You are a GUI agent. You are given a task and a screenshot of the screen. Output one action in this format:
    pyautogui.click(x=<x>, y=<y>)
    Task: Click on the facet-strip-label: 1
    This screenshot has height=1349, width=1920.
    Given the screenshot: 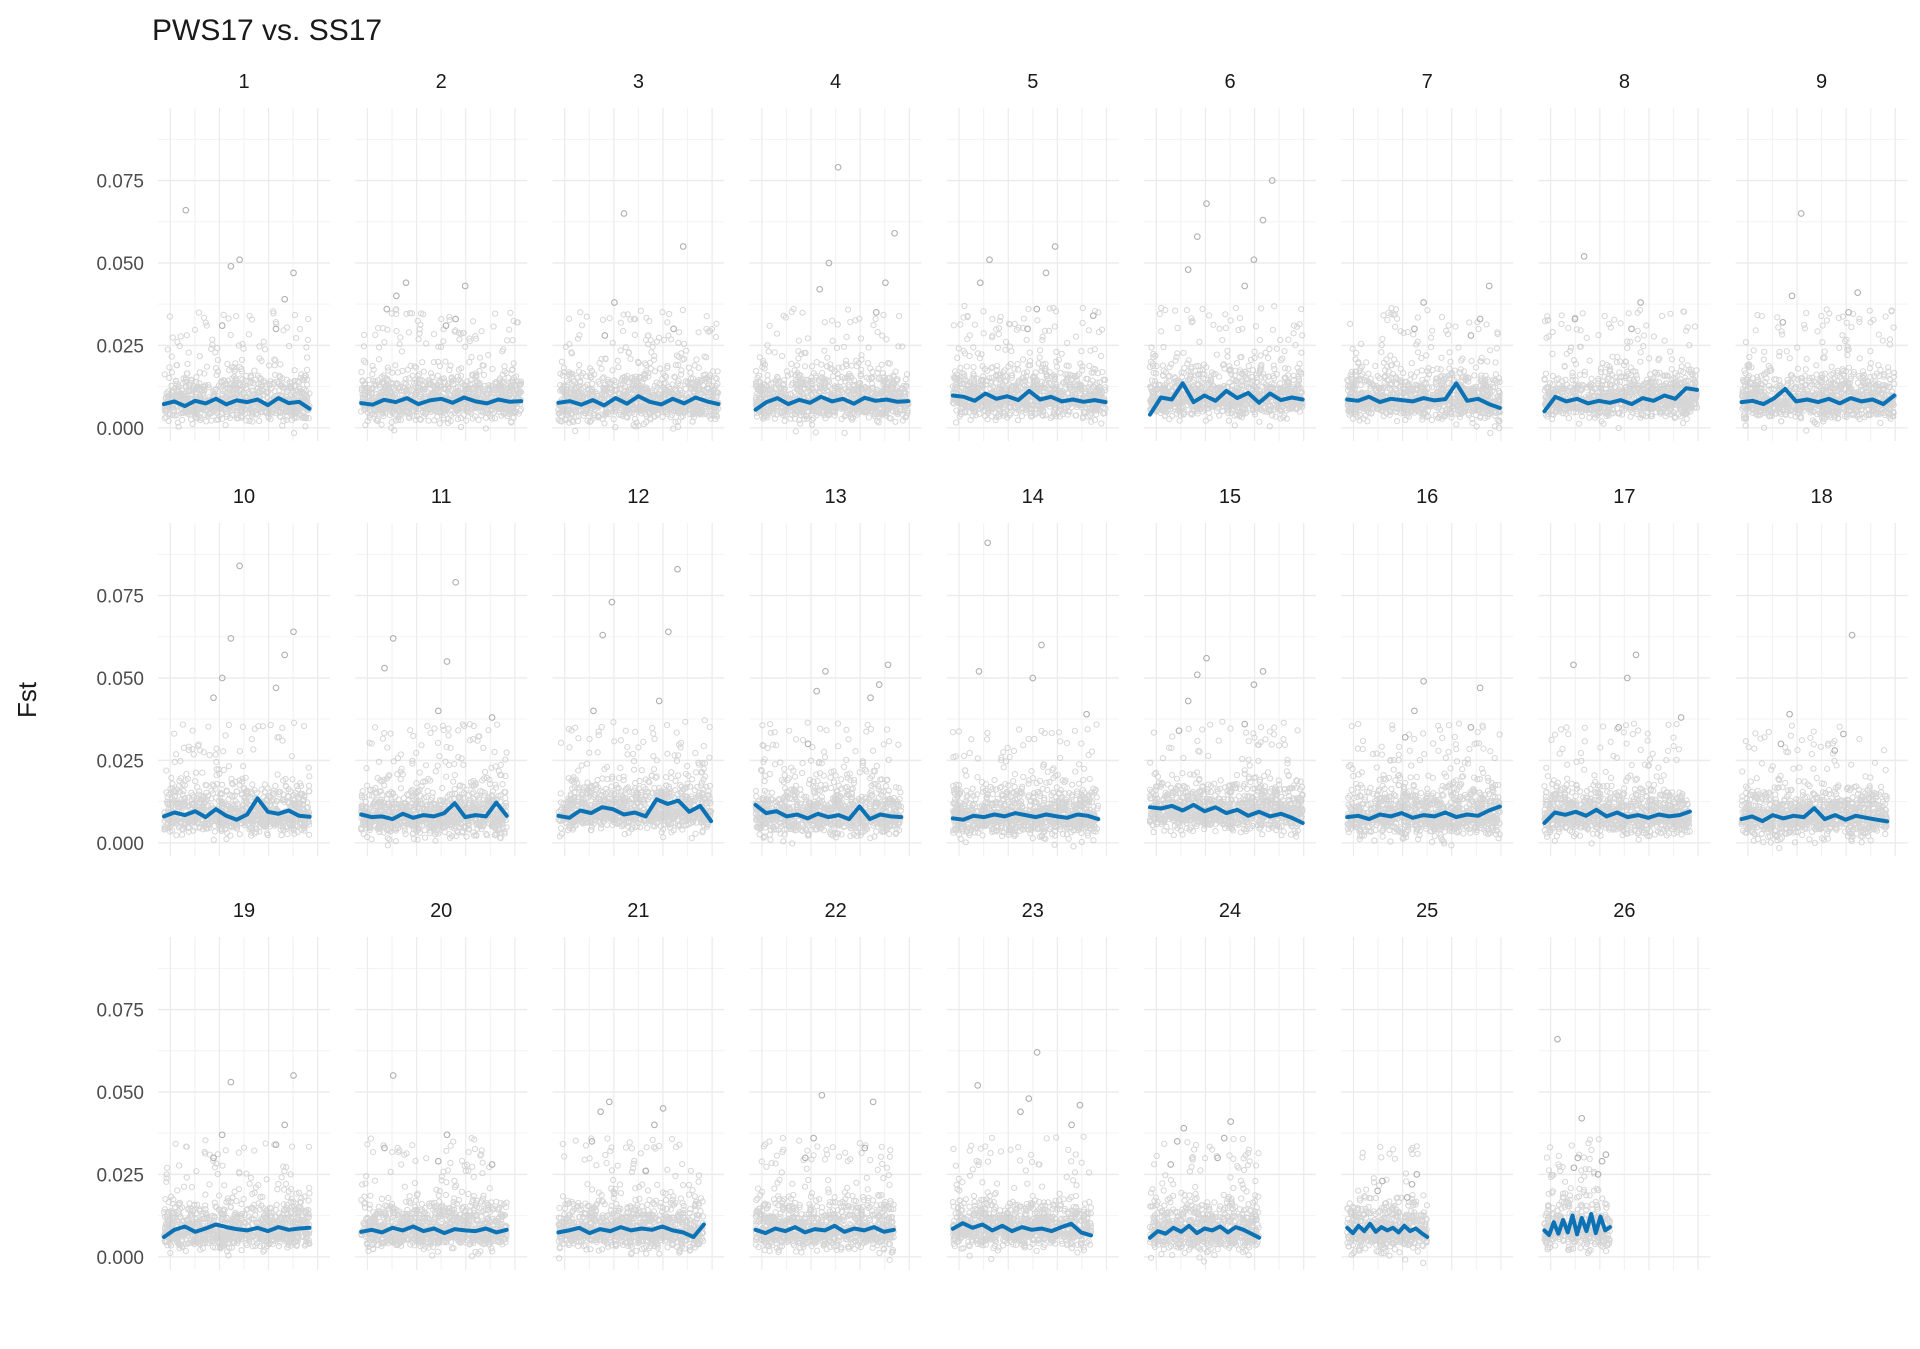 What is the action you would take?
    pyautogui.click(x=243, y=82)
    